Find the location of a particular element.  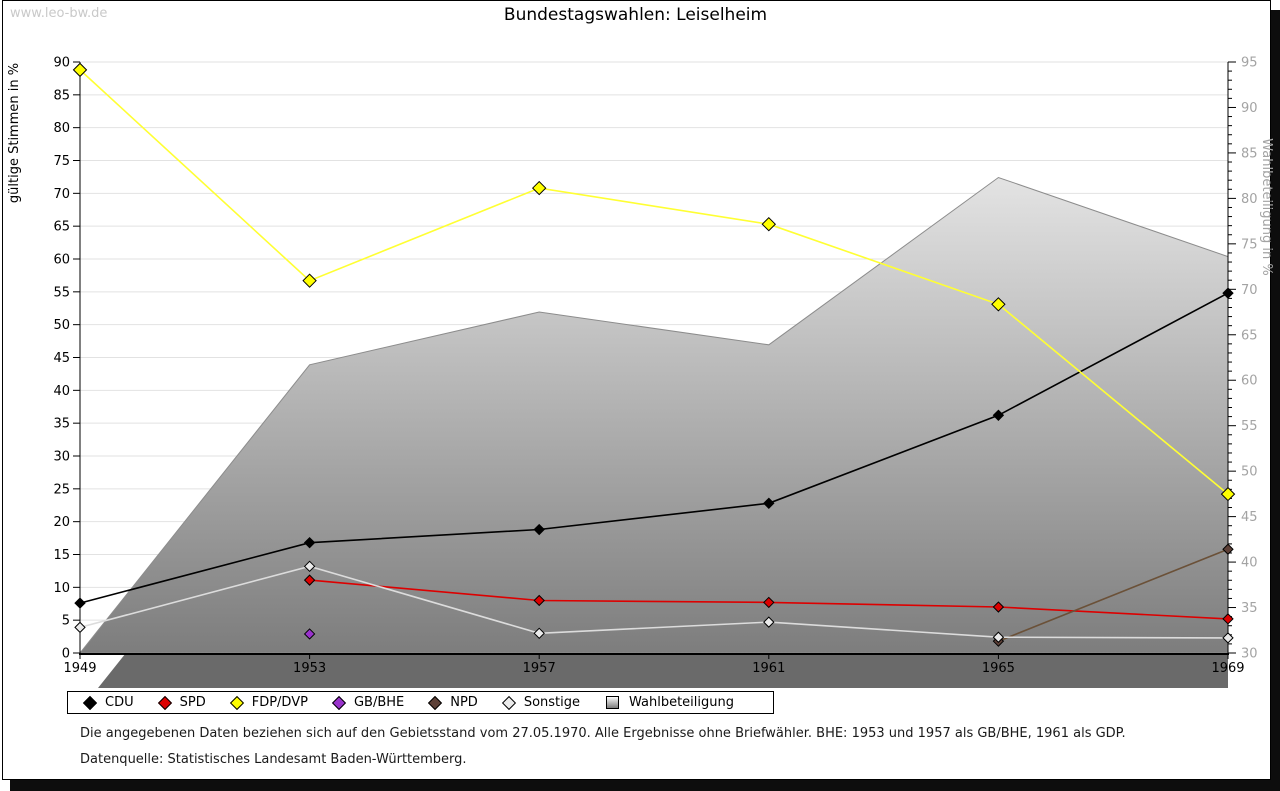

wahlbeteiligung-square-icon is located at coordinates (612, 702).